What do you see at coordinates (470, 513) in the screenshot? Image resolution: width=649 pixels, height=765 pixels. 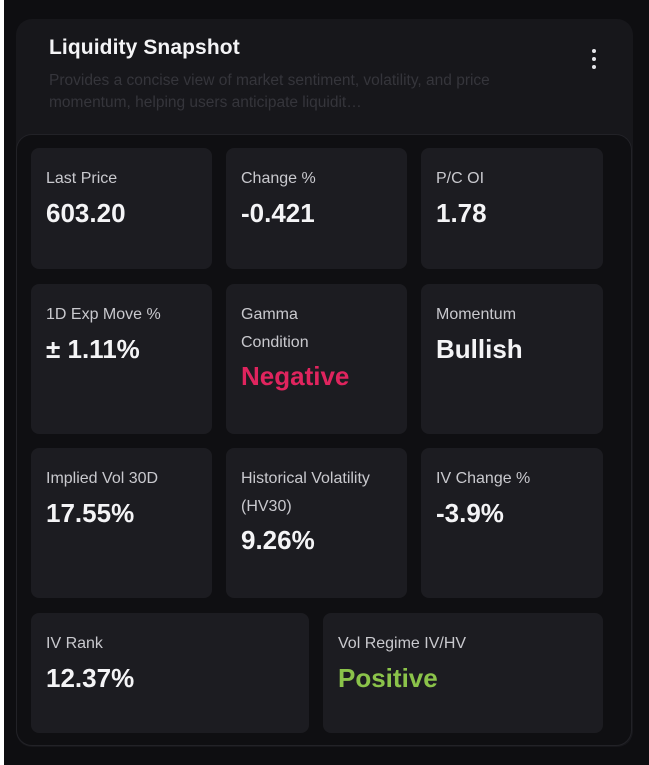 I see `metric-value: -3.9%` at bounding box center [470, 513].